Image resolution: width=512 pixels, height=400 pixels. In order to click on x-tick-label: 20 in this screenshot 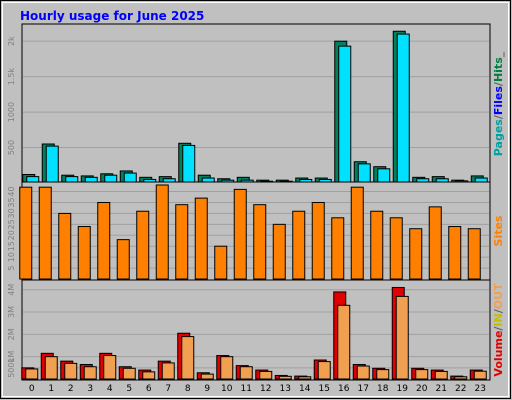, I will do `click(422, 389)`.